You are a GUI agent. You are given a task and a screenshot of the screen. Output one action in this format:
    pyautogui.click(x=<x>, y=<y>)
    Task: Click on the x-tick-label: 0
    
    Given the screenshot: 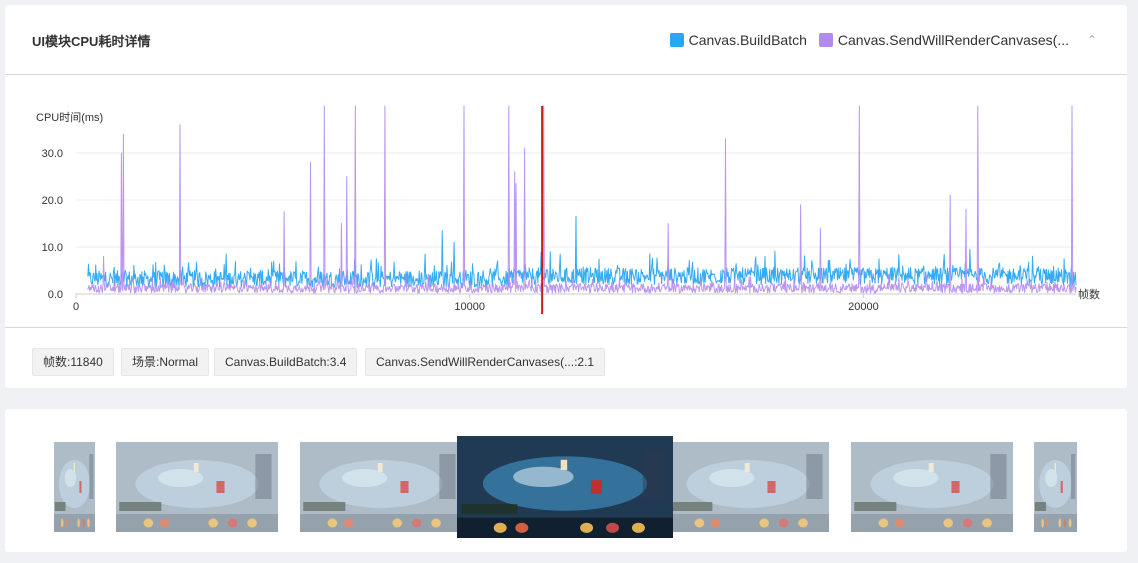 What is the action you would take?
    pyautogui.click(x=76, y=307)
    